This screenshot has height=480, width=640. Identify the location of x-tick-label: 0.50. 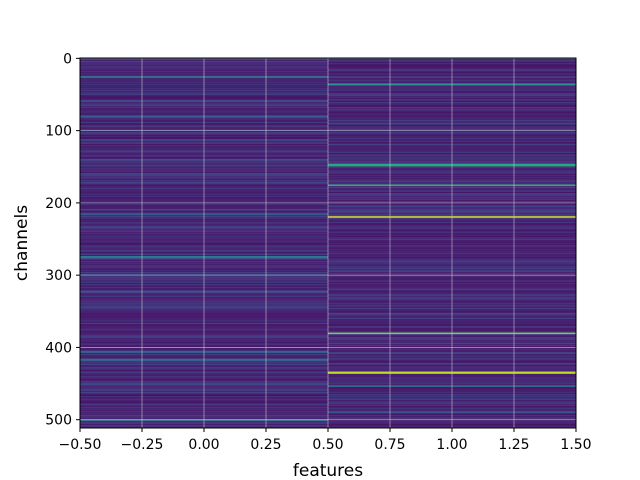
(327, 445).